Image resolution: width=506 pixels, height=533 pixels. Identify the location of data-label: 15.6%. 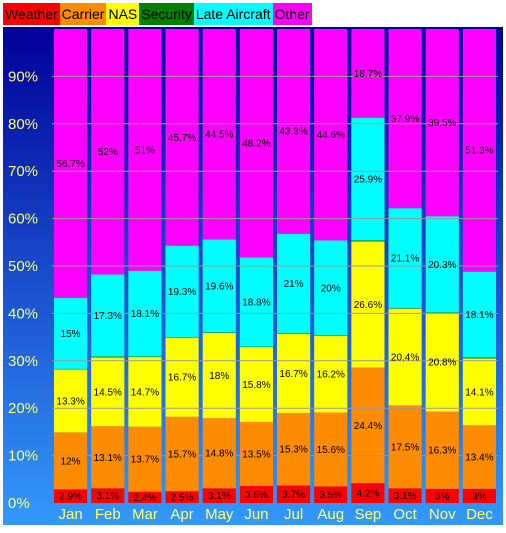
(331, 450).